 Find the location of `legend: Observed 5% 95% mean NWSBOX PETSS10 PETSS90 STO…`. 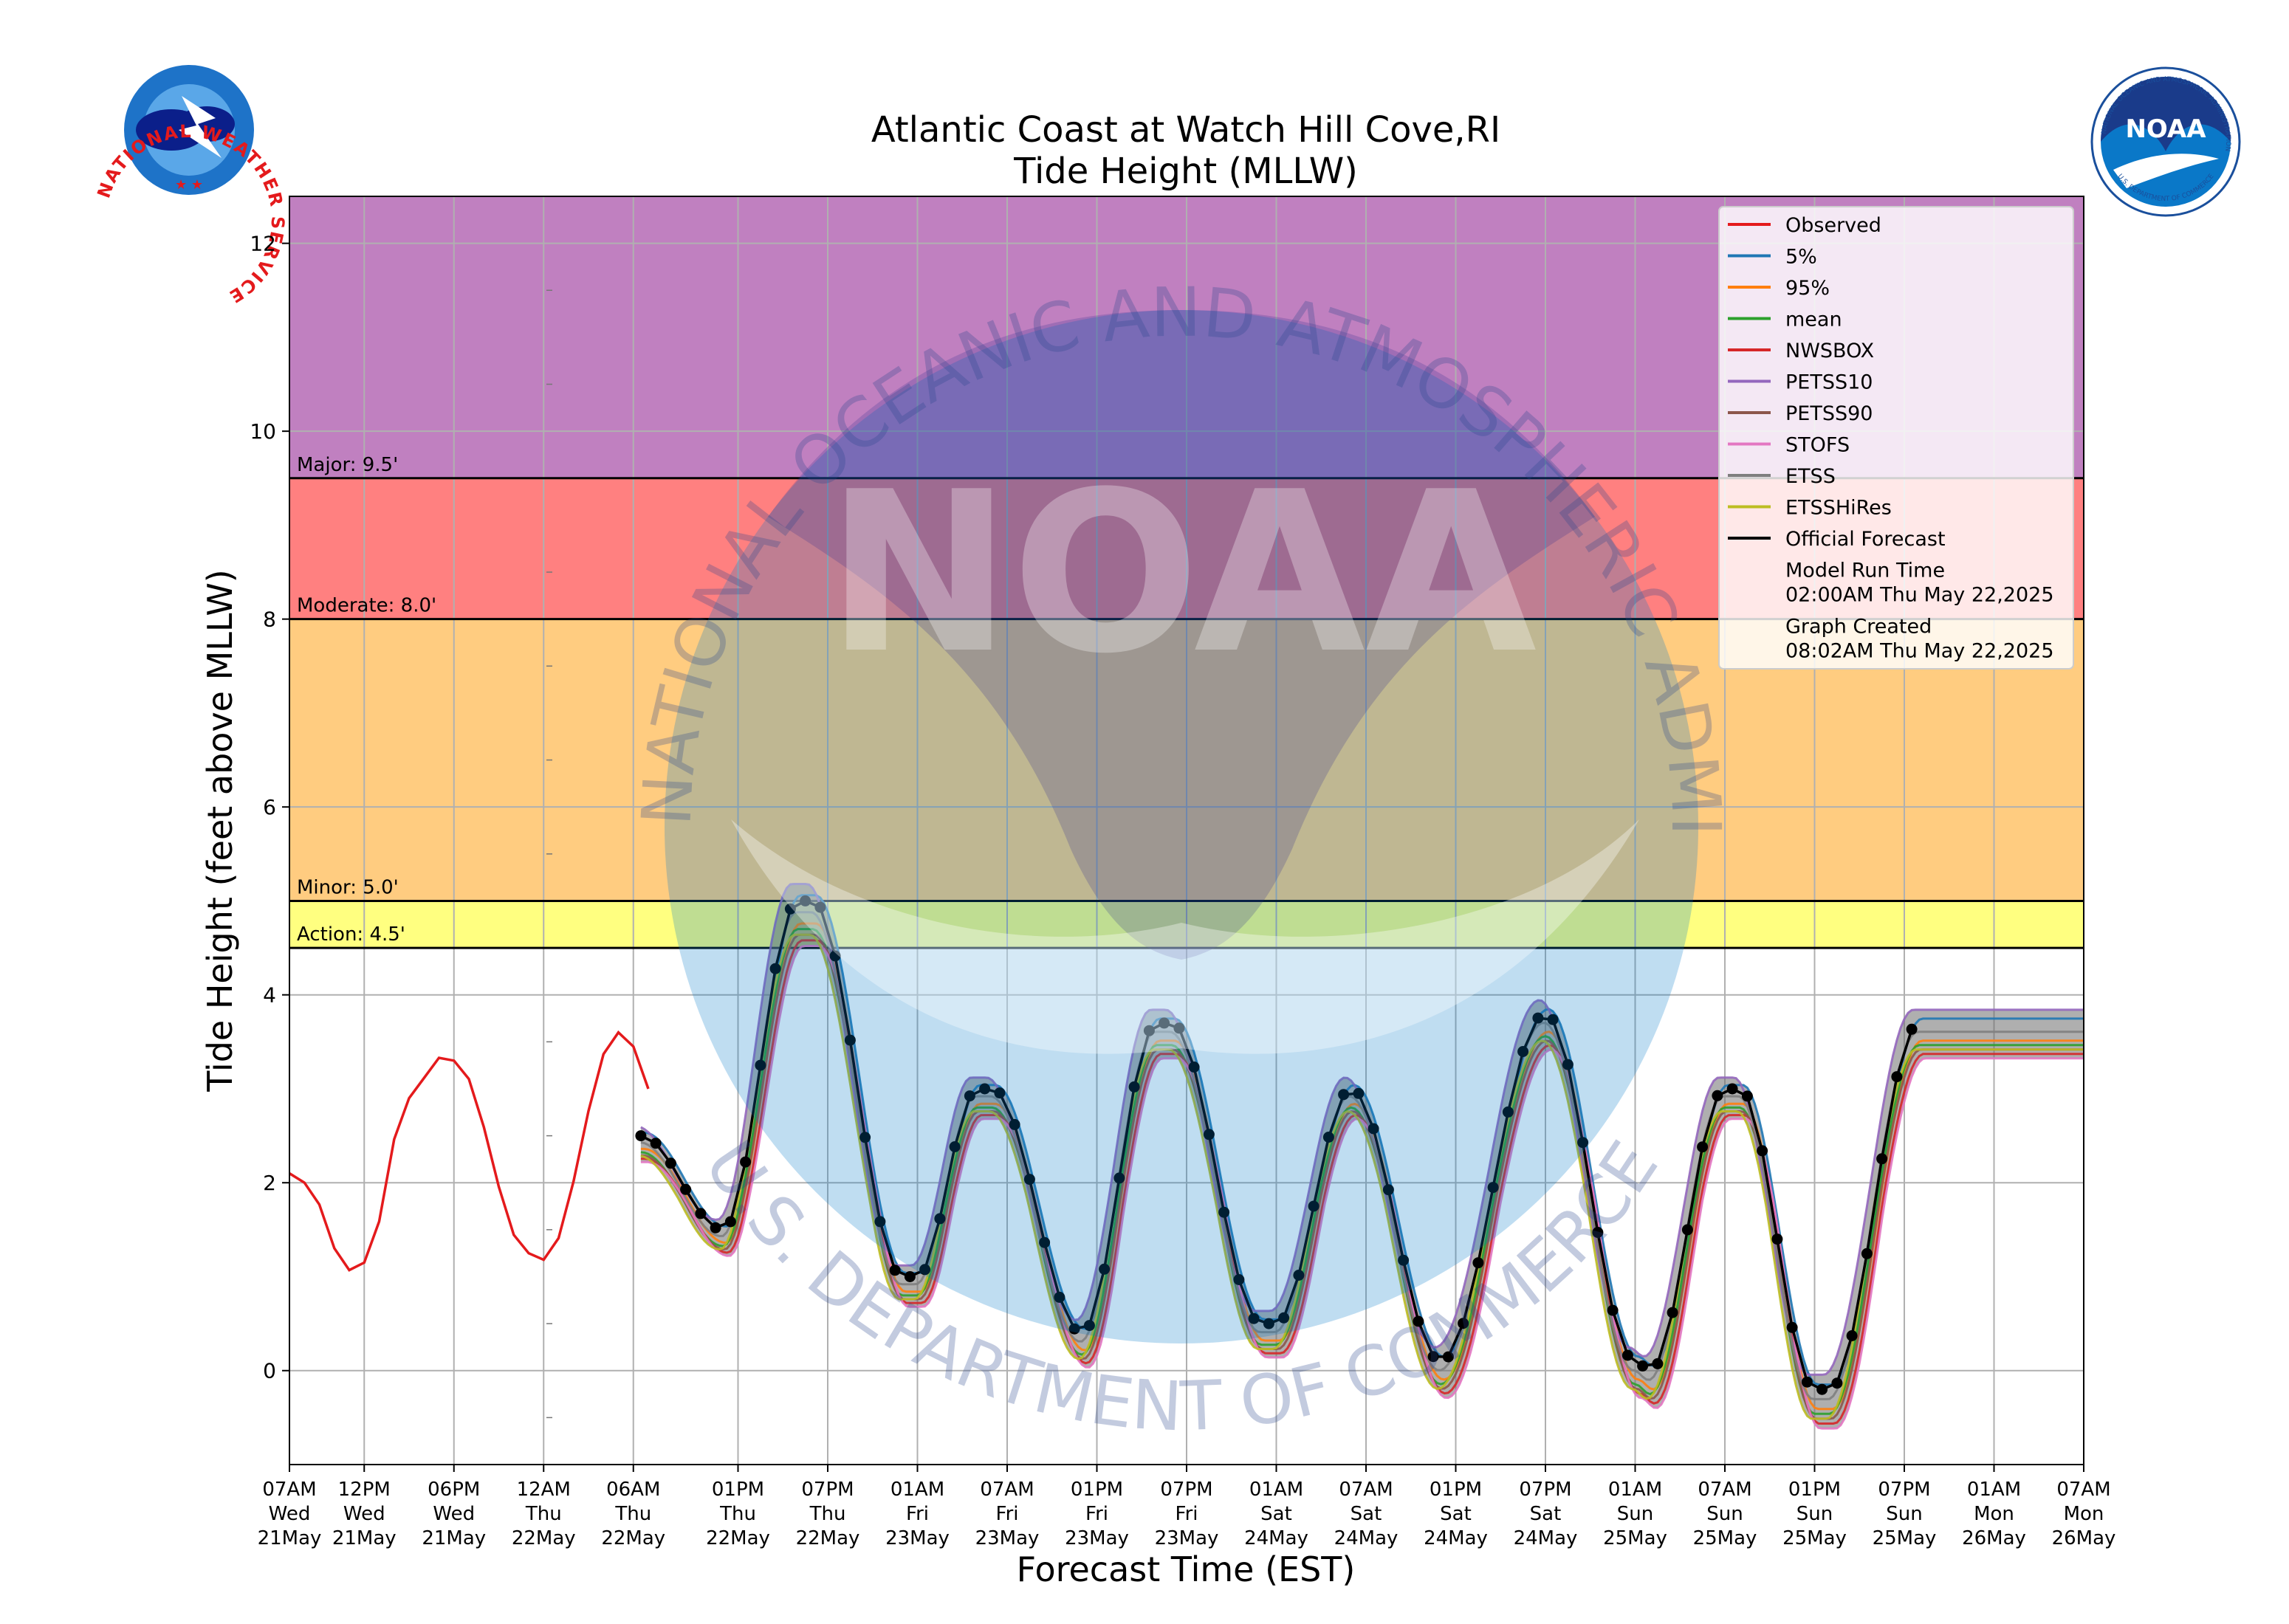

legend: Observed 5% 95% mean NWSBOX PETSS10 PETSS90 STO… is located at coordinates (1896, 438).